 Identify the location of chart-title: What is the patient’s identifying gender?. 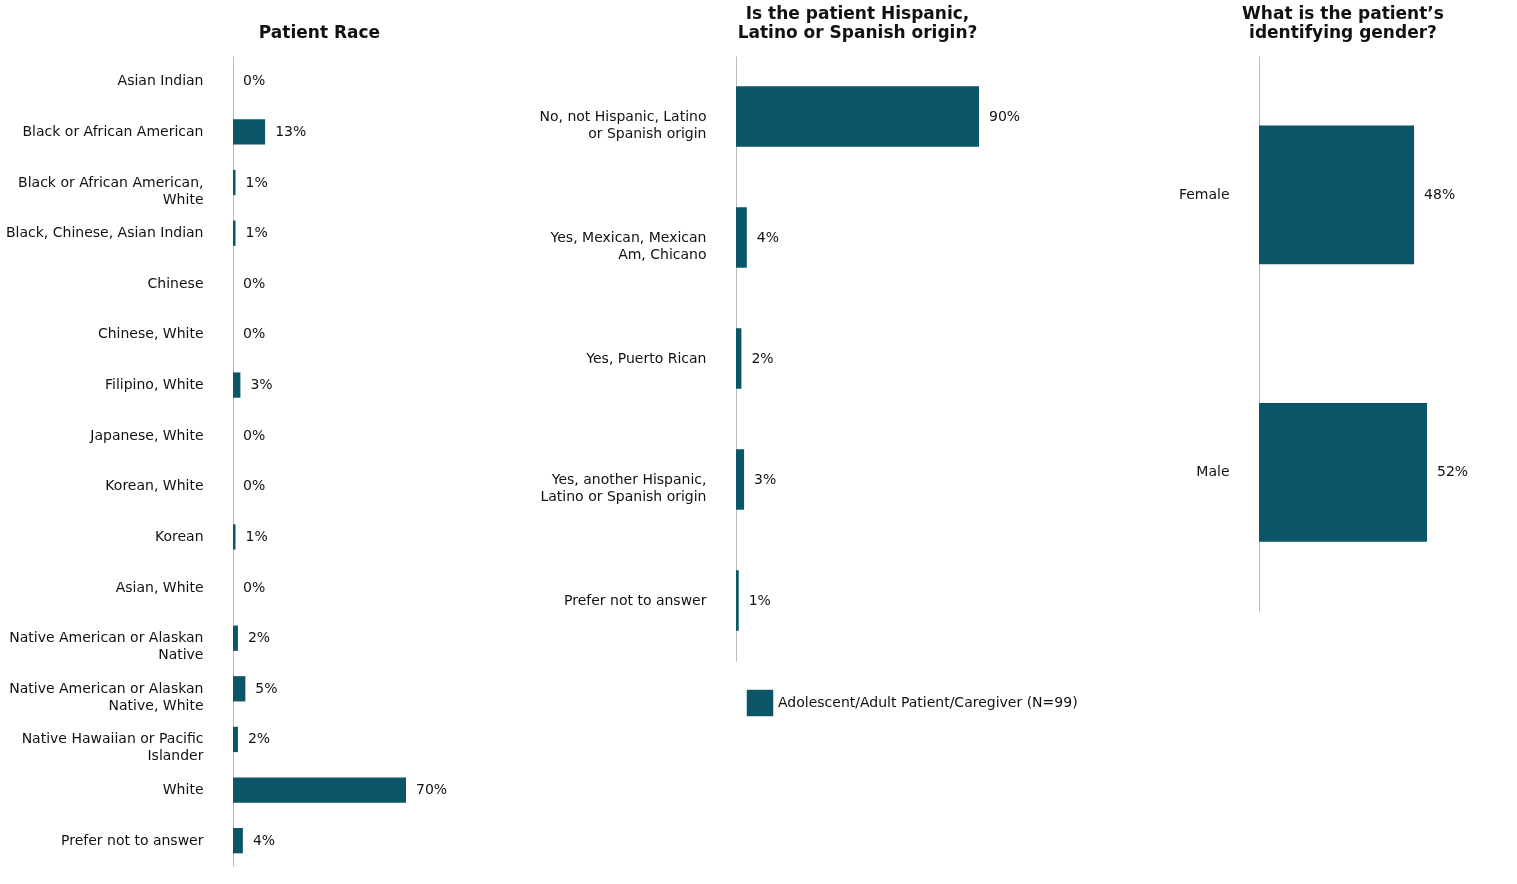
(1343, 22).